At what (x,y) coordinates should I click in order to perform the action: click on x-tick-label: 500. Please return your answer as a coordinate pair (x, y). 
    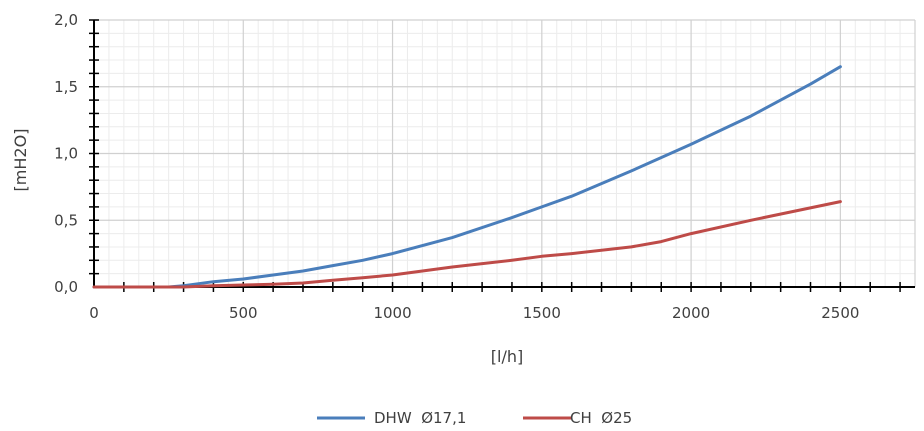
    Looking at the image, I should click on (243, 313).